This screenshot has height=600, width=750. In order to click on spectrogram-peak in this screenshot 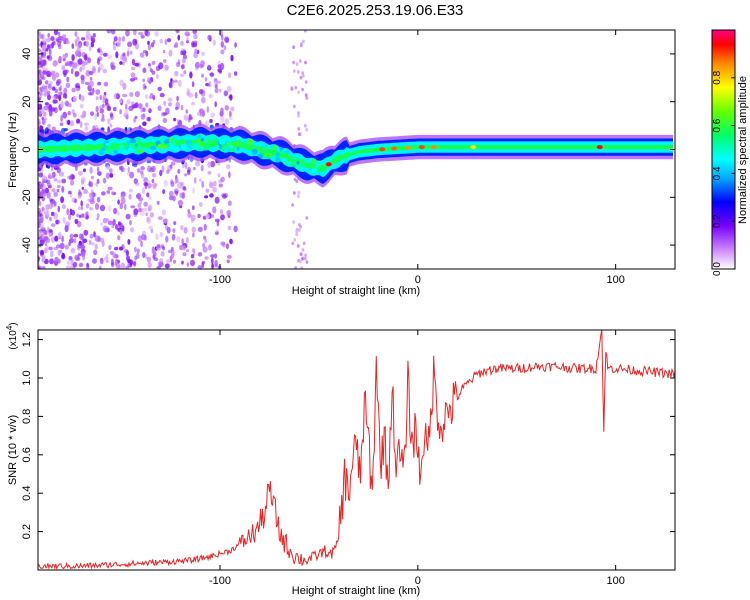, I will do `click(433, 147)`.